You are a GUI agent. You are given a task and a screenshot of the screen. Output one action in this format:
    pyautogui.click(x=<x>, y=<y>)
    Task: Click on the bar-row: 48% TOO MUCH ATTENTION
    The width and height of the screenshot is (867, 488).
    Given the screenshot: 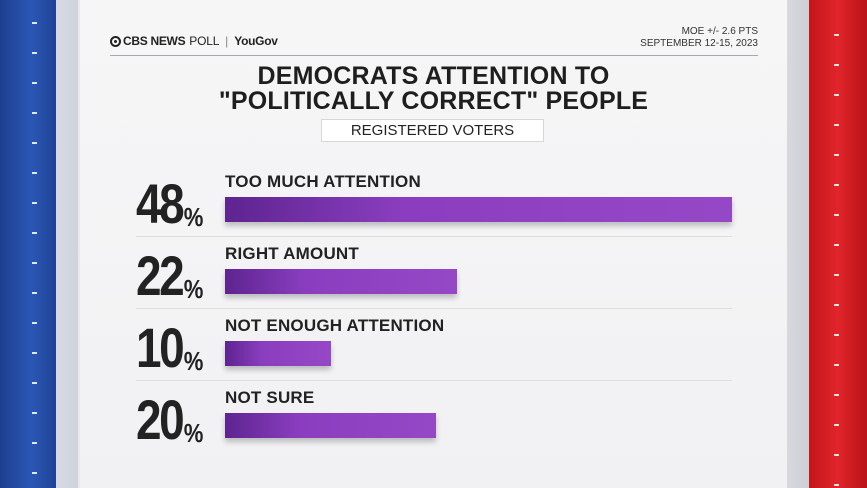 What is the action you would take?
    pyautogui.click(x=434, y=208)
    